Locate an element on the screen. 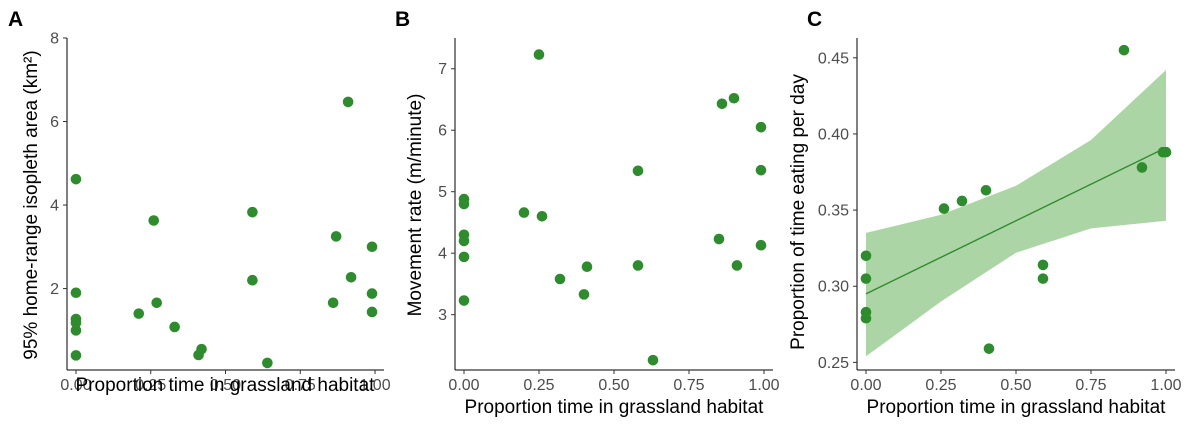 This screenshot has height=425, width=1195. y-tick-label: 7 is located at coordinates (442, 69).